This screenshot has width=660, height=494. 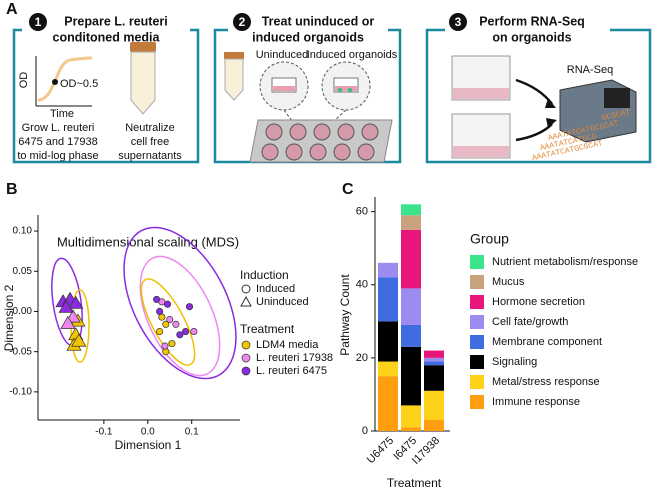 What do you see at coordinates (291, 371) in the screenshot?
I see `legend-label: L. reuteri 6475` at bounding box center [291, 371].